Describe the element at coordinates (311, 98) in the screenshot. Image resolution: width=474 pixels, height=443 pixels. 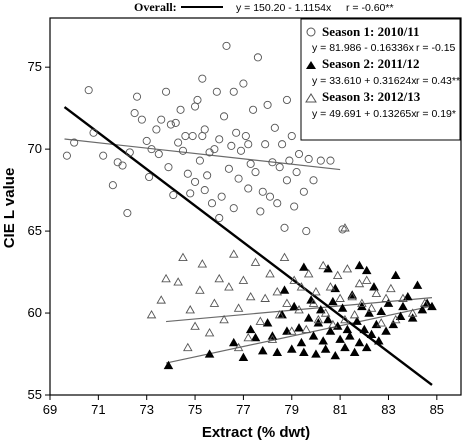
I see `season3-legend-marker` at that location.